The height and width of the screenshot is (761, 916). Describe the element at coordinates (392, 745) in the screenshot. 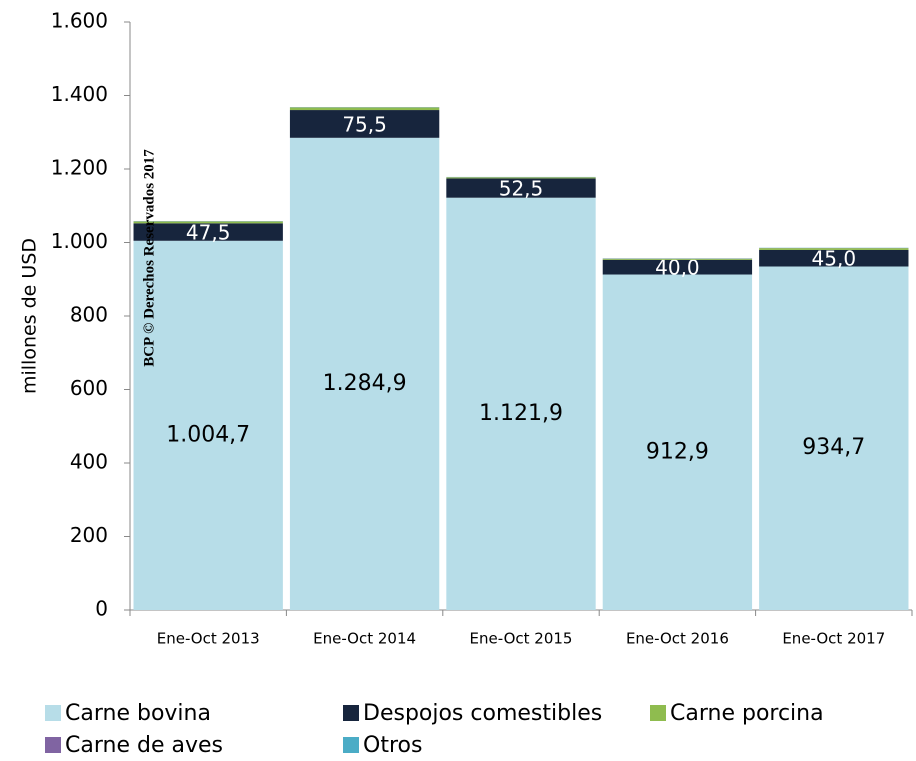

I see `legend-label: Otros` at that location.